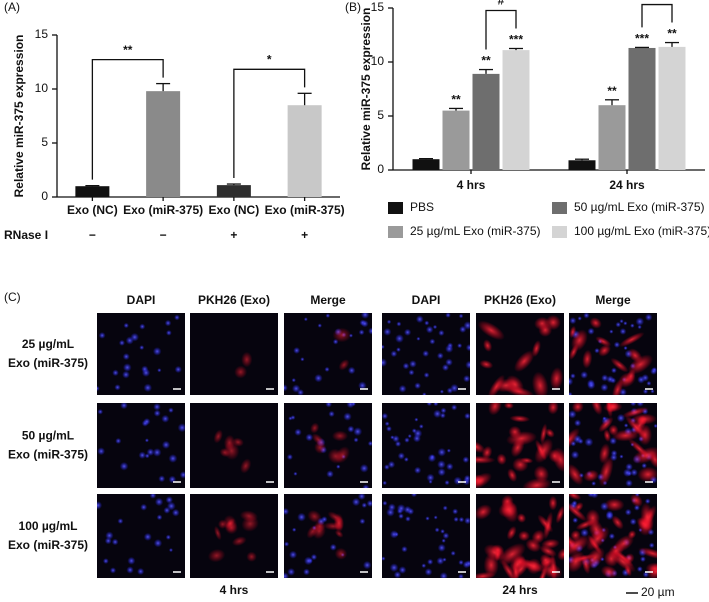 The width and height of the screenshot is (709, 602). What do you see at coordinates (658, 592) in the screenshot?
I see `scale-bar-label: 20 µm` at bounding box center [658, 592].